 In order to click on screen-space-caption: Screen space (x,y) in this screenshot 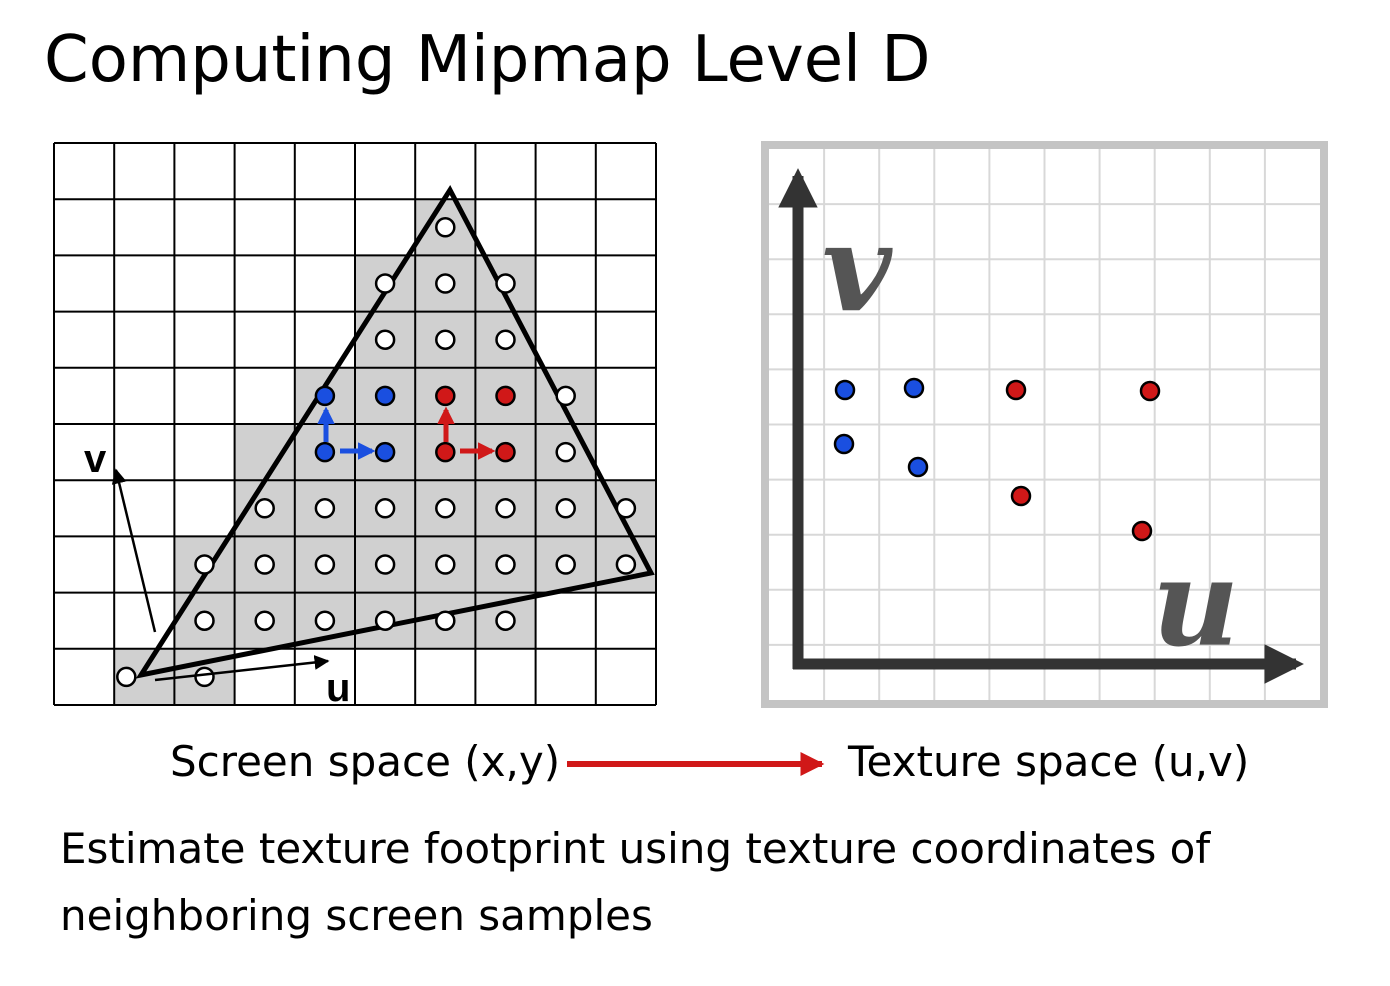, I will do `click(365, 762)`.